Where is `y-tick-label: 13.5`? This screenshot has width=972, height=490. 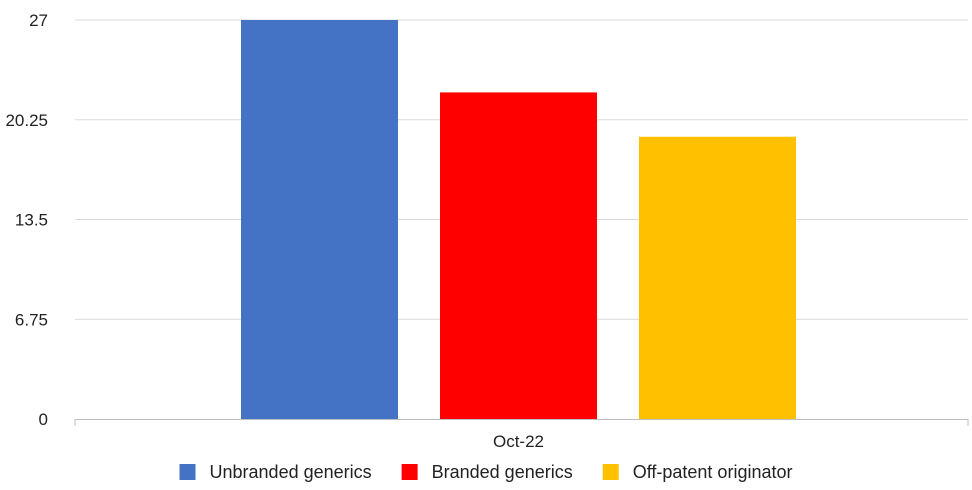 y-tick-label: 13.5 is located at coordinates (31, 220).